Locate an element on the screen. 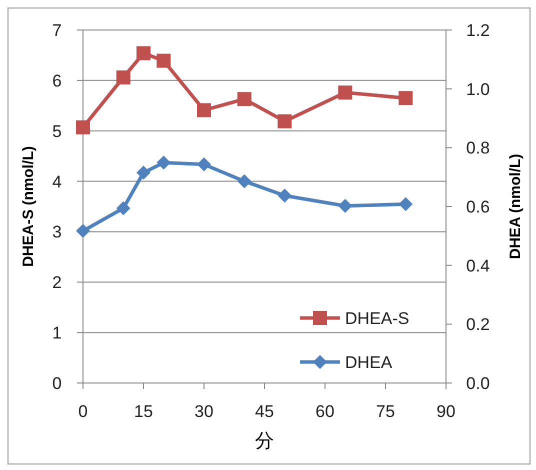 This screenshot has width=536, height=470. y-tick-label: 7 is located at coordinates (57, 30).